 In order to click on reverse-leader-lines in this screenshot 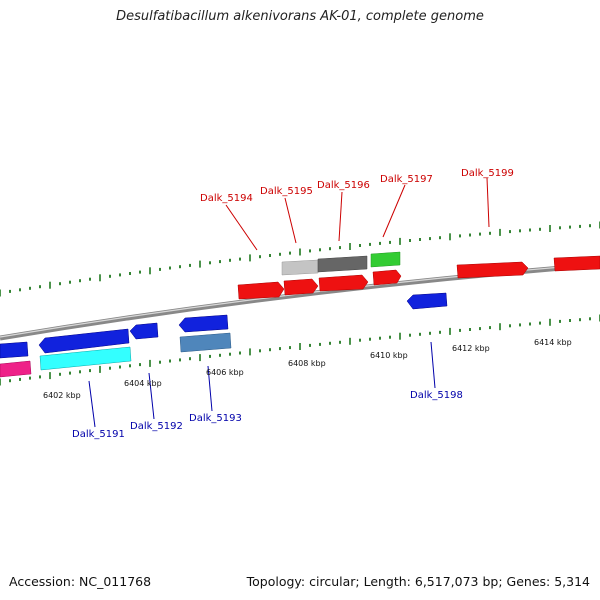, I will do `click(262, 384)`.